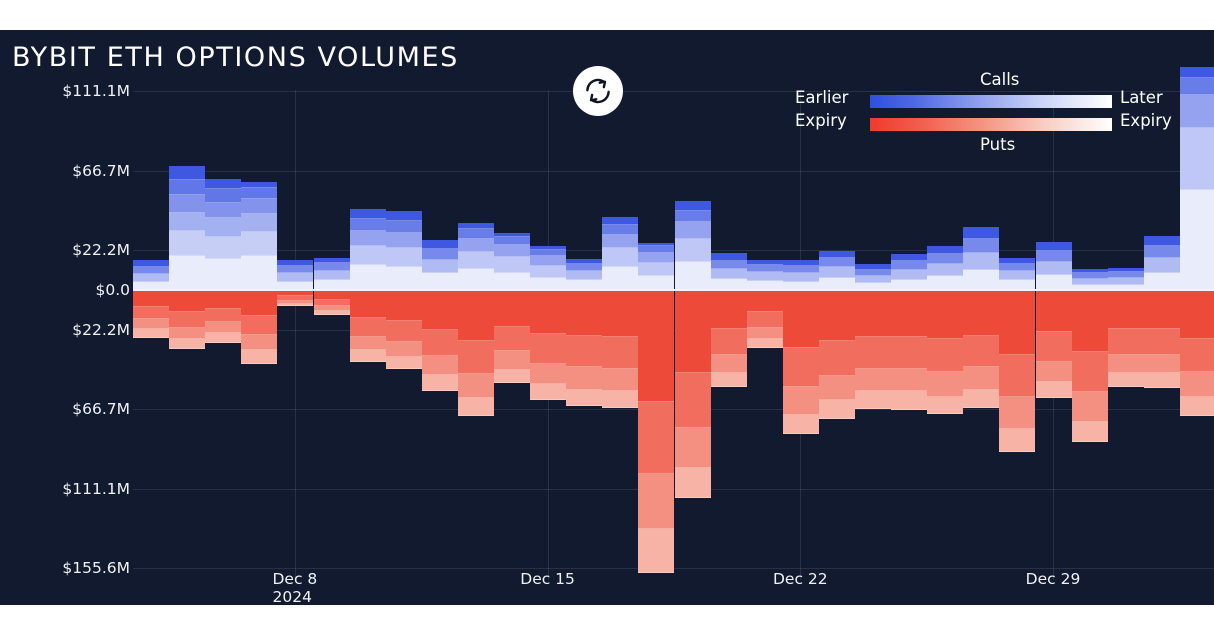 Image resolution: width=1214 pixels, height=637 pixels. What do you see at coordinates (991, 101) in the screenshot?
I see `legend-calls-gradient` at bounding box center [991, 101].